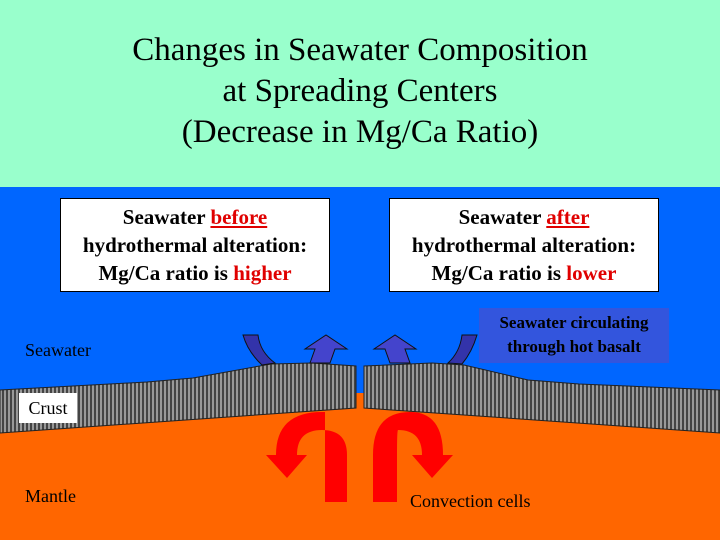 This screenshot has width=720, height=540. Describe the element at coordinates (395, 349) in the screenshot. I see `circulation-up-arrow-right` at that location.